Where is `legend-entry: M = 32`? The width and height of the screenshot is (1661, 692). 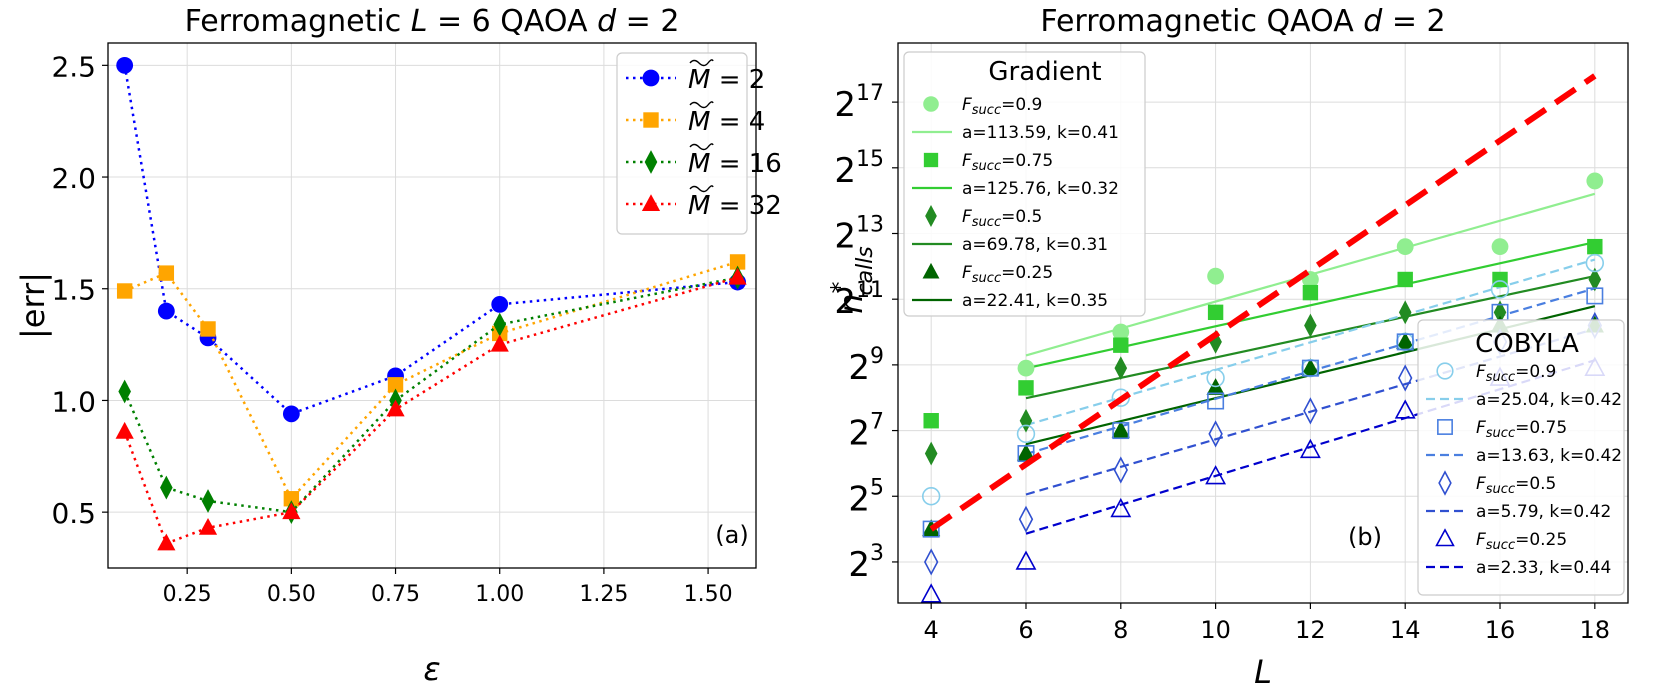 legend-entry: M = 32 is located at coordinates (735, 206).